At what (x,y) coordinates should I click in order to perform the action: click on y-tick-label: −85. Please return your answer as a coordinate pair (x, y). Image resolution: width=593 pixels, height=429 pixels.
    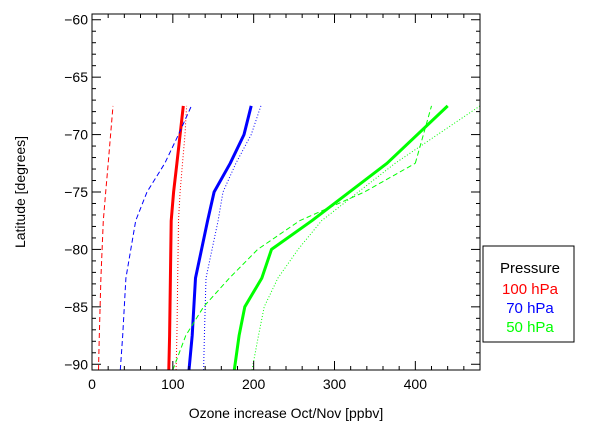
    Looking at the image, I should click on (76, 307).